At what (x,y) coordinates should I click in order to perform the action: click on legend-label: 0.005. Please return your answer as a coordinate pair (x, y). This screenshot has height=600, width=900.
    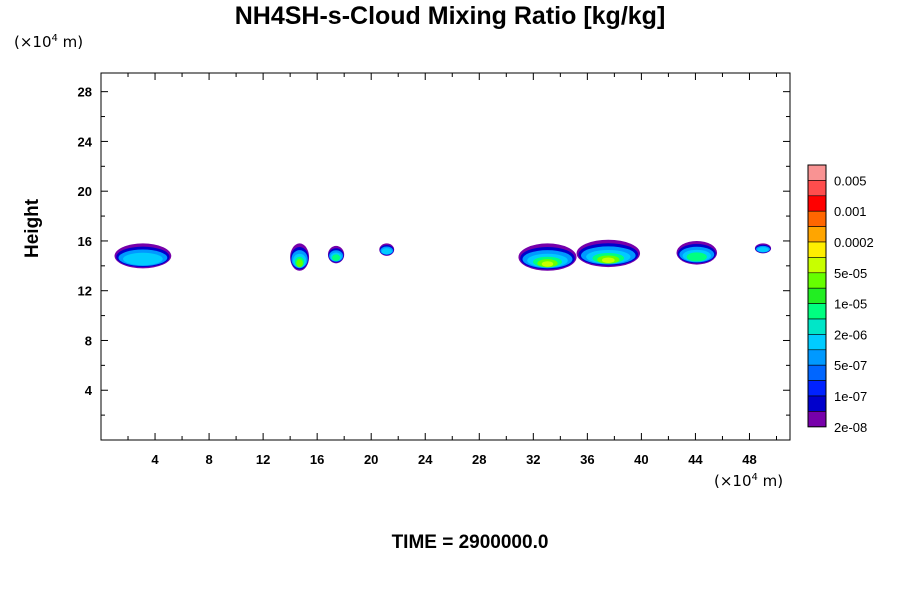
    Looking at the image, I should click on (850, 180).